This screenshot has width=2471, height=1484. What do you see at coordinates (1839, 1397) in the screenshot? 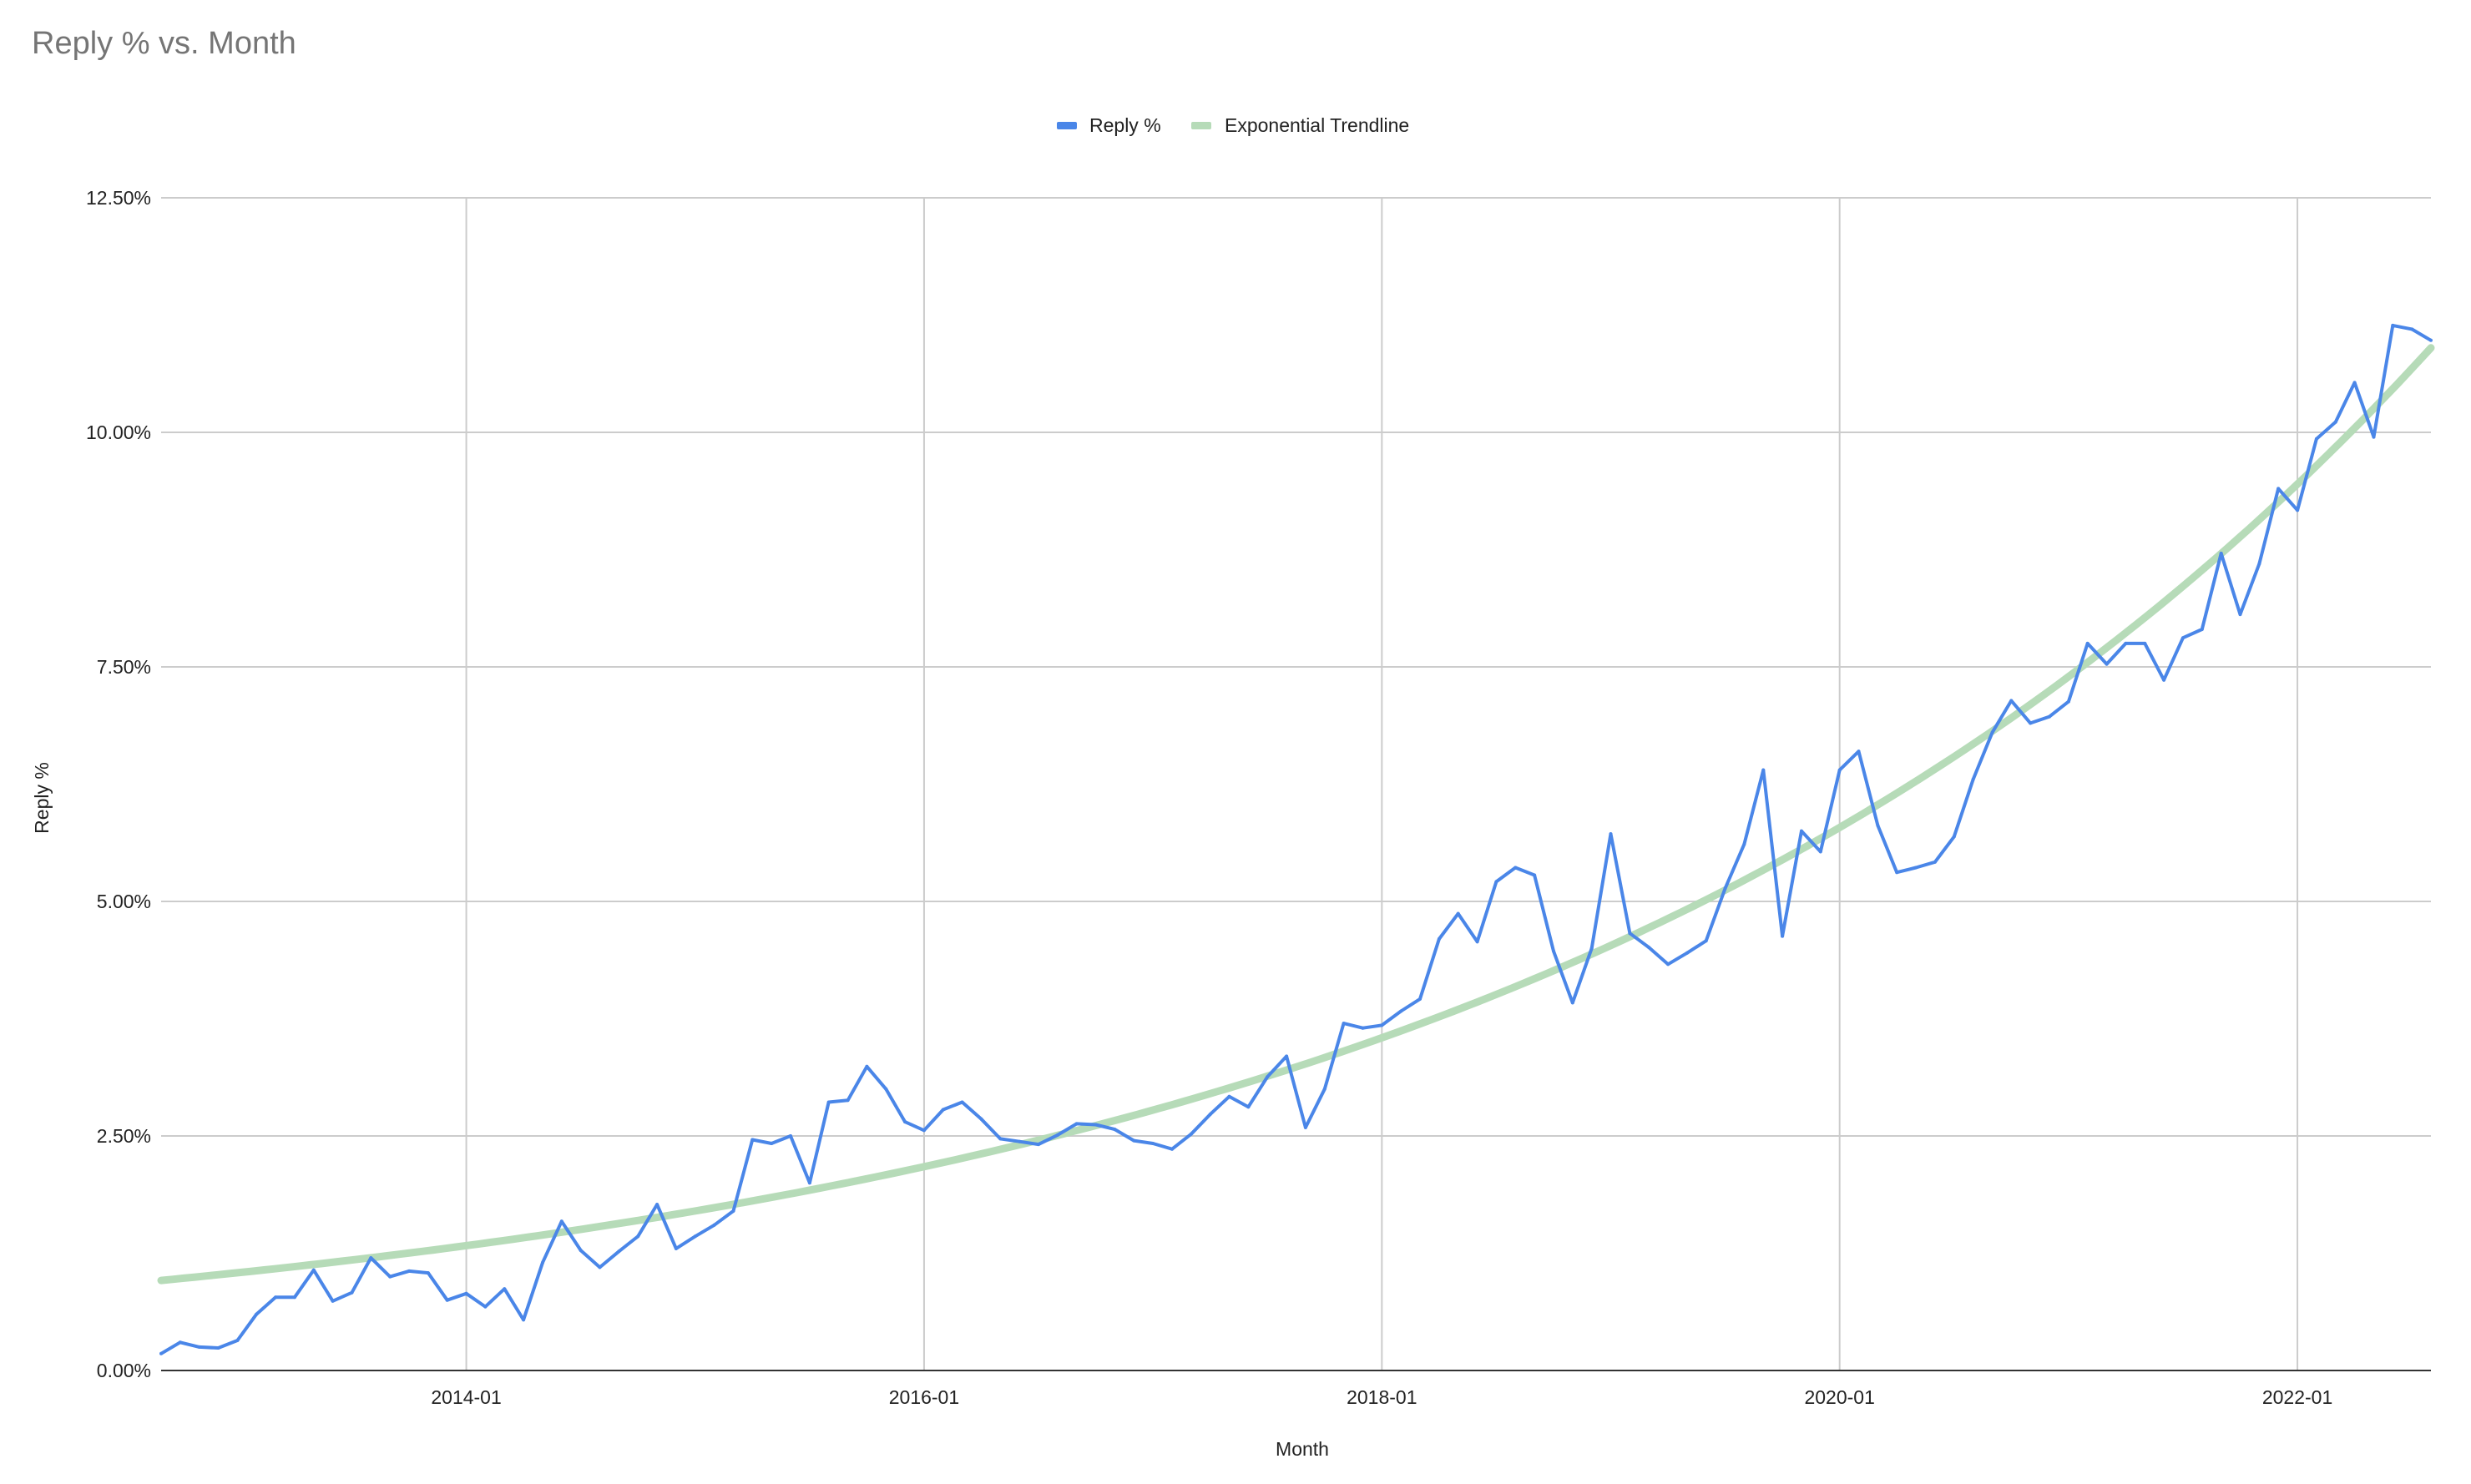
I see `x-tick-label: 2020-01` at bounding box center [1839, 1397].